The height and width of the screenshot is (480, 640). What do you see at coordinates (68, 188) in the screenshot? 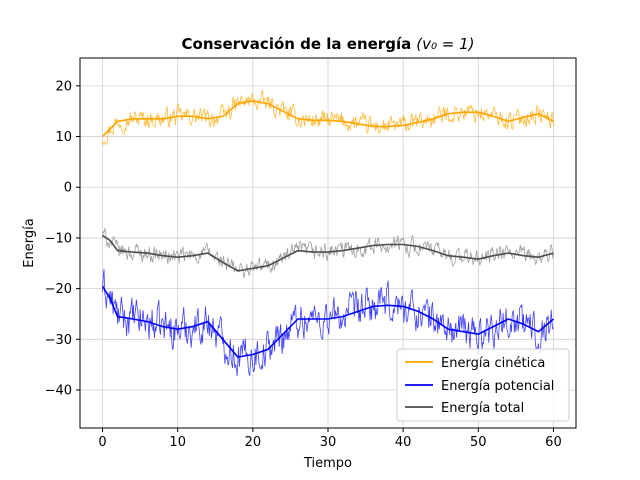
I see `y-tick-label: 0` at bounding box center [68, 188].